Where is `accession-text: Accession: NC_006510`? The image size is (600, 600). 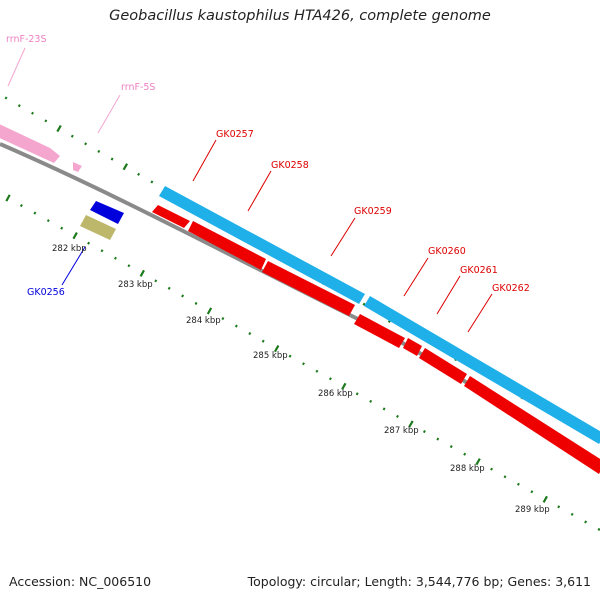 accession-text: Accession: NC_006510 is located at coordinates (80, 581).